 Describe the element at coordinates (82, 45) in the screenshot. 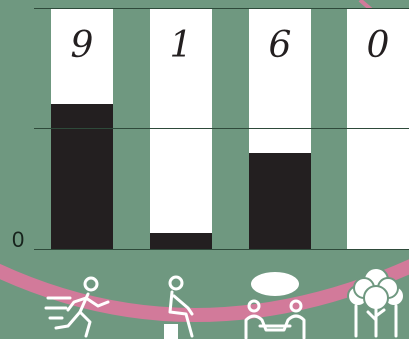

I see `bar-value-label: 9` at that location.